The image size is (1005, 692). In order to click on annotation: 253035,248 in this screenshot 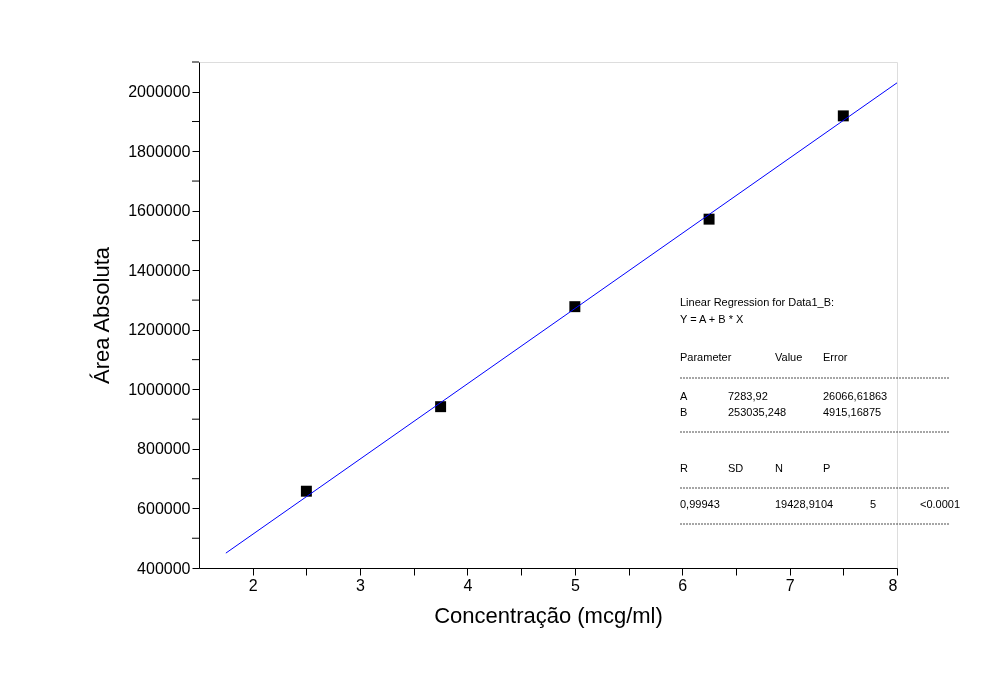, I will do `click(757, 412)`.